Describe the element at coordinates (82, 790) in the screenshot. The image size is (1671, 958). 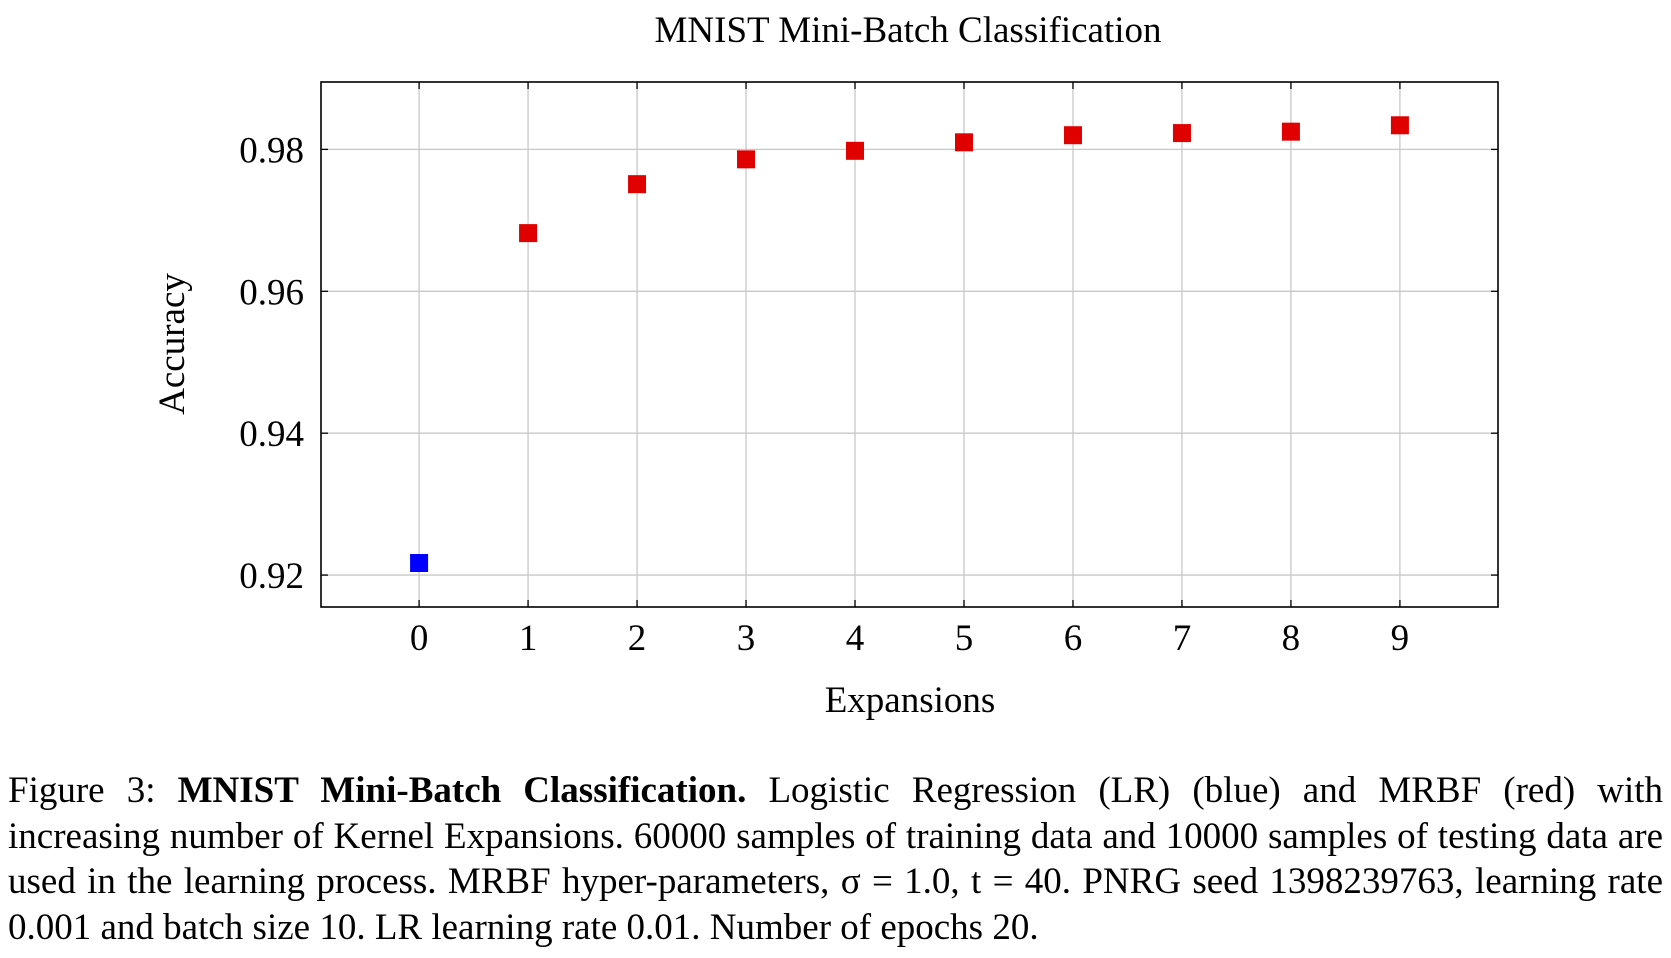
I see `caption-label: Figure 3:` at that location.